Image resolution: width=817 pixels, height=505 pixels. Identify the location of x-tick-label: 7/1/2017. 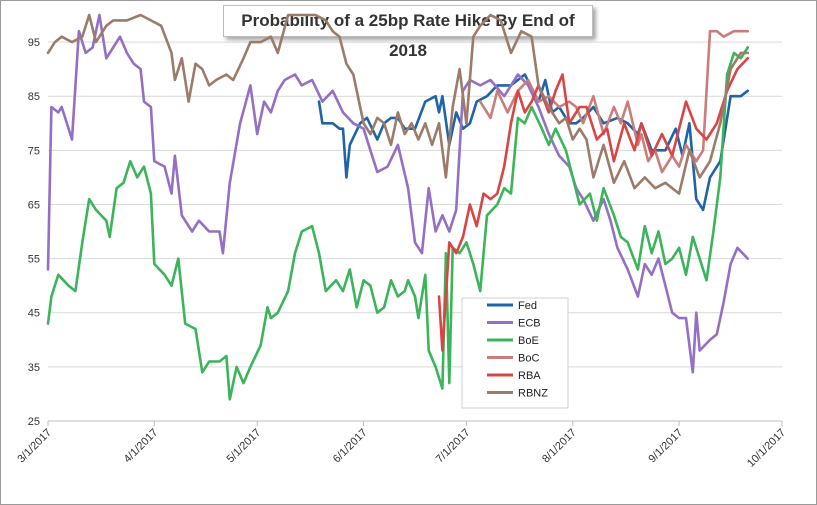
(453, 446).